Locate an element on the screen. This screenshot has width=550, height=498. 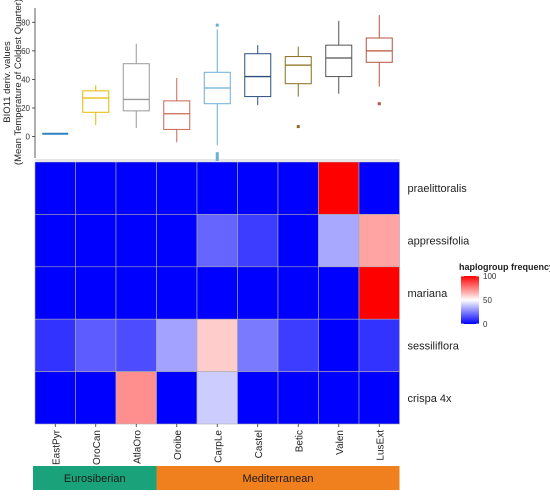
boxplot-y-axis: 0 20 40 60 80 is located at coordinates (28, 83).